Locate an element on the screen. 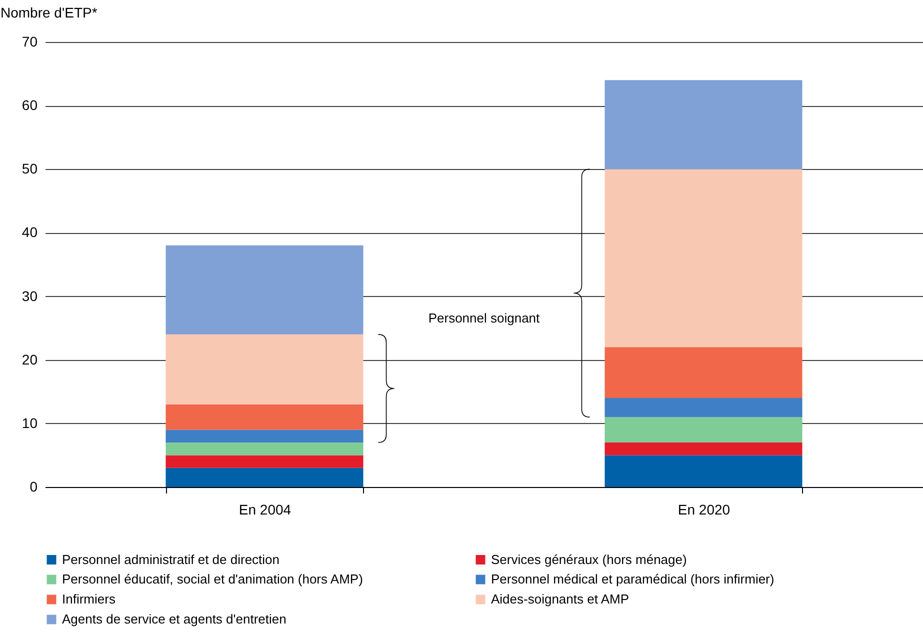 Image resolution: width=923 pixels, height=639 pixels. legend-label: Services généraux (hors ménage) is located at coordinates (589, 559).